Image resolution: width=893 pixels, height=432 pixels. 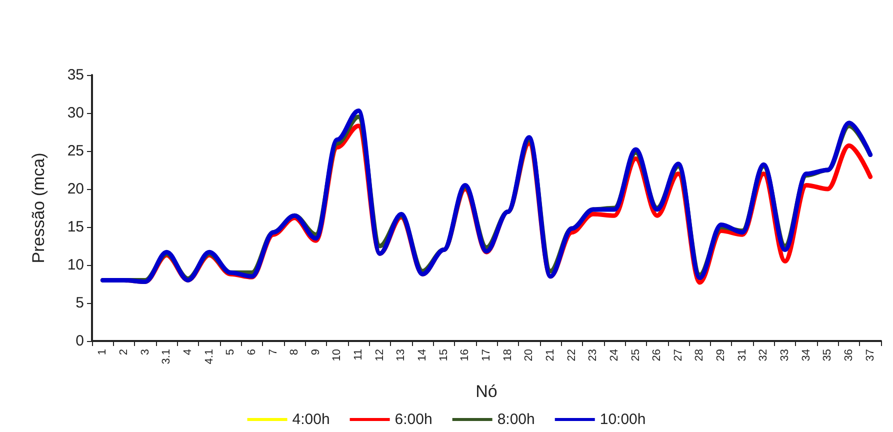 I want to click on x-tick-label: 32, so click(x=764, y=355).